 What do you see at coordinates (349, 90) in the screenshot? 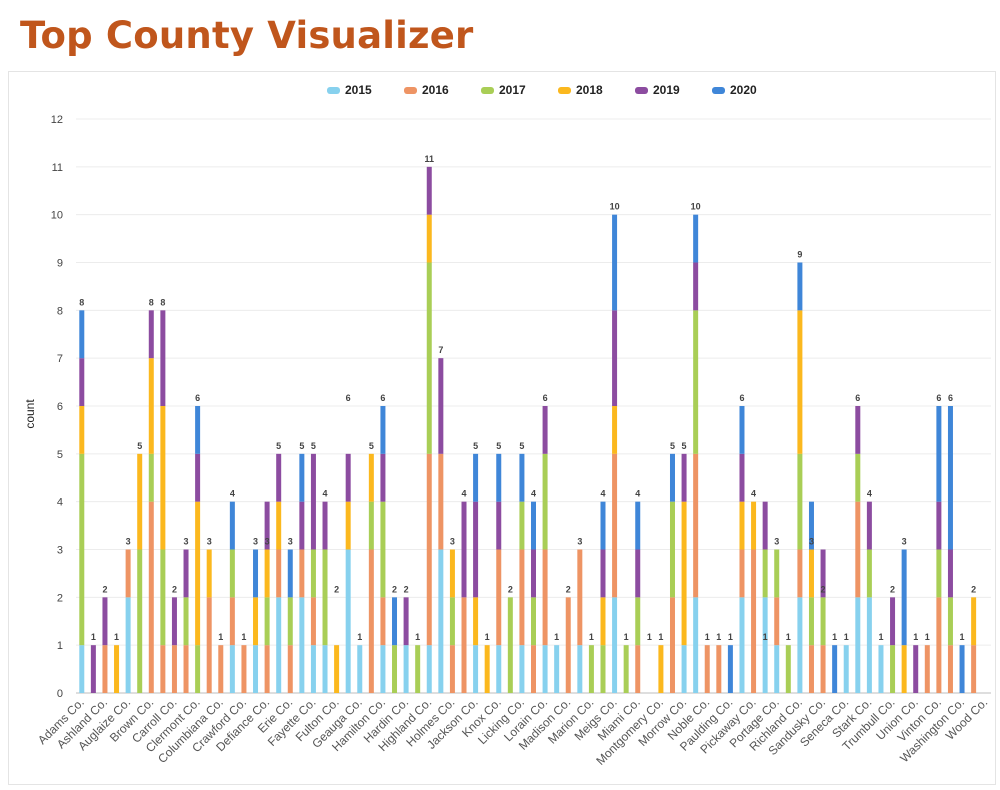
I see `legend-item-2015: 2015` at bounding box center [349, 90].